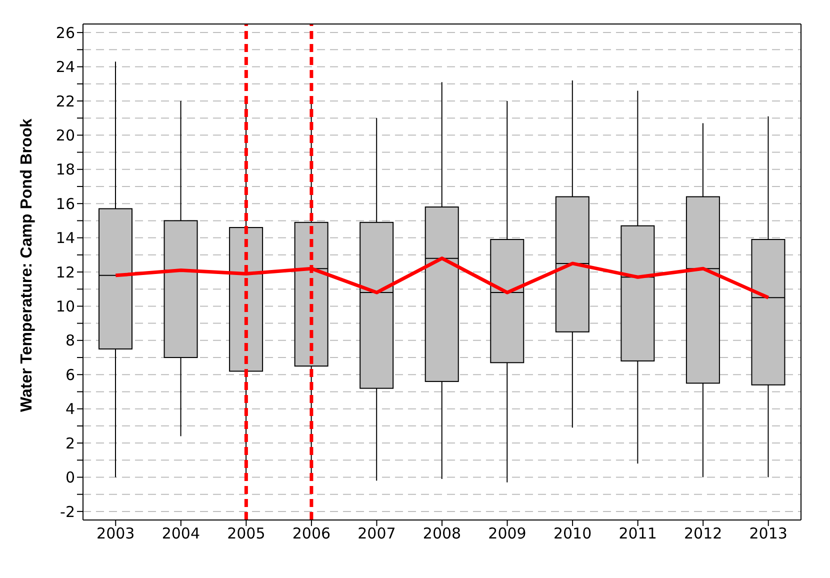 The width and height of the screenshot is (830, 578). I want to click on y-tick-label: 18, so click(65, 169).